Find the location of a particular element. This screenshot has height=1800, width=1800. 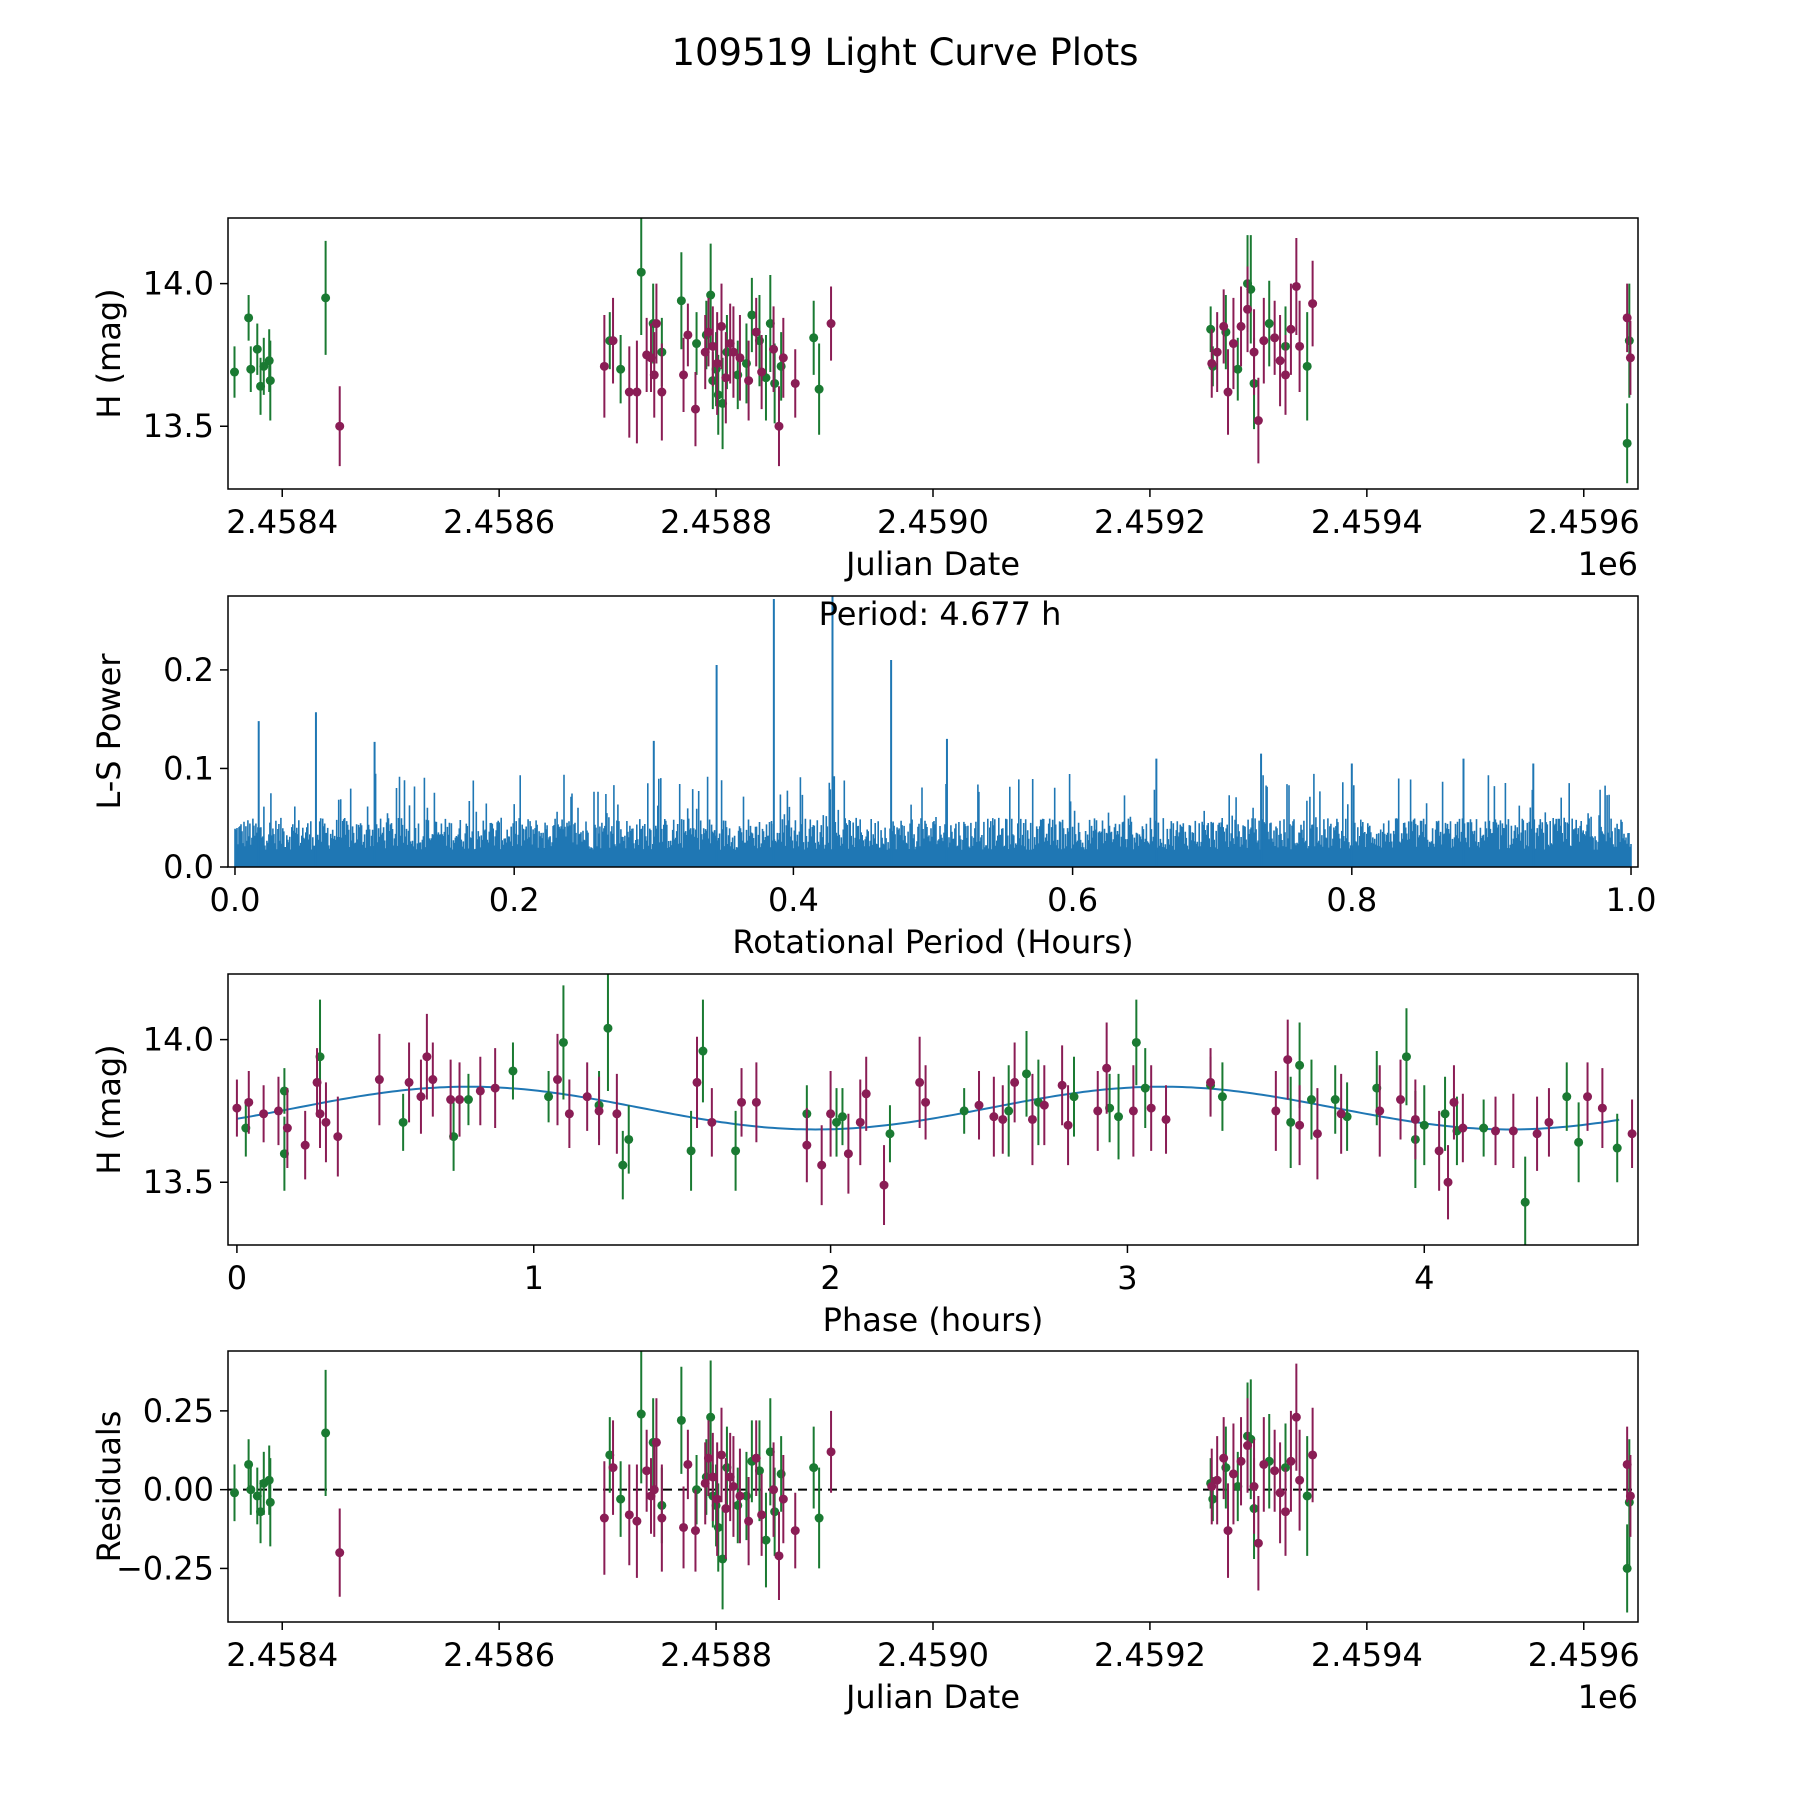

phased-plot-area is located at coordinates (934, 1109).